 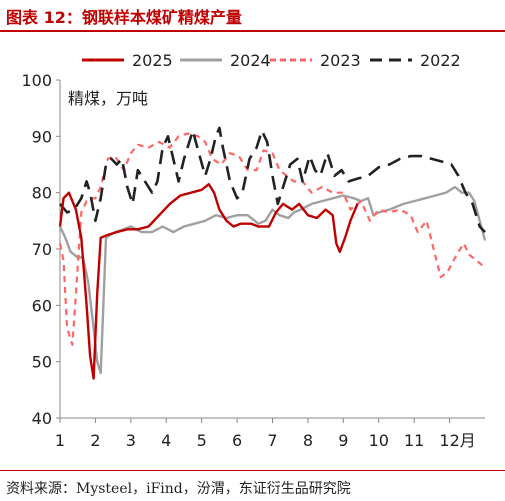 I want to click on y-tick-label: 90, so click(x=42, y=136).